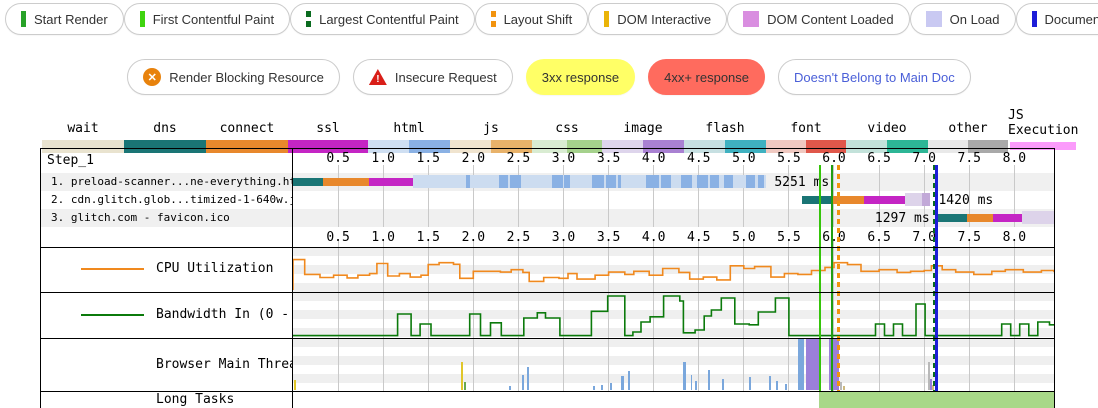 This screenshot has height=408, width=1098. What do you see at coordinates (142, 19) in the screenshot?
I see `first-contentful-paint-icon` at bounding box center [142, 19].